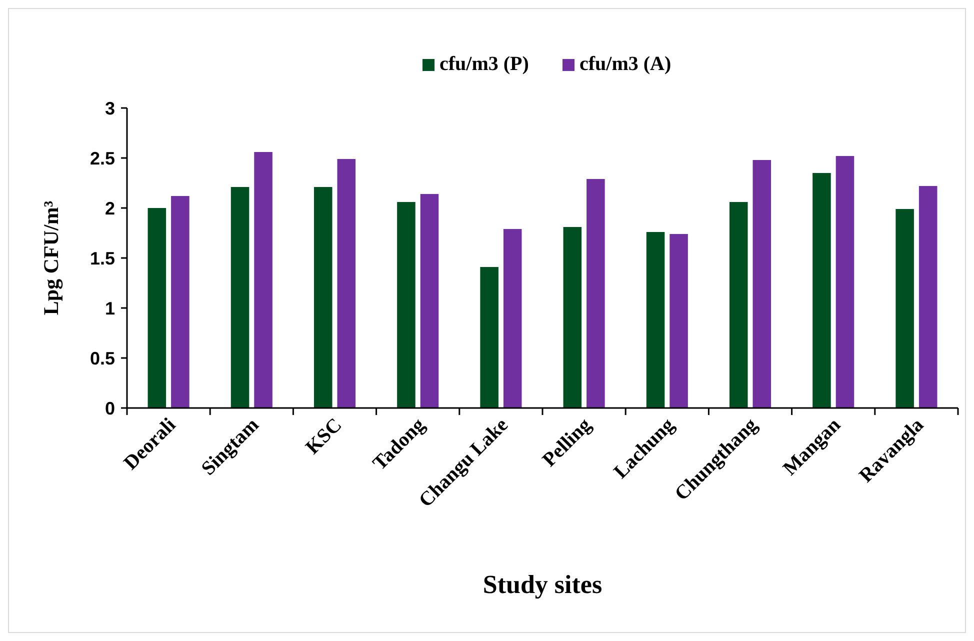 Image resolution: width=974 pixels, height=641 pixels. I want to click on y-tick-label: 2, so click(109, 208).